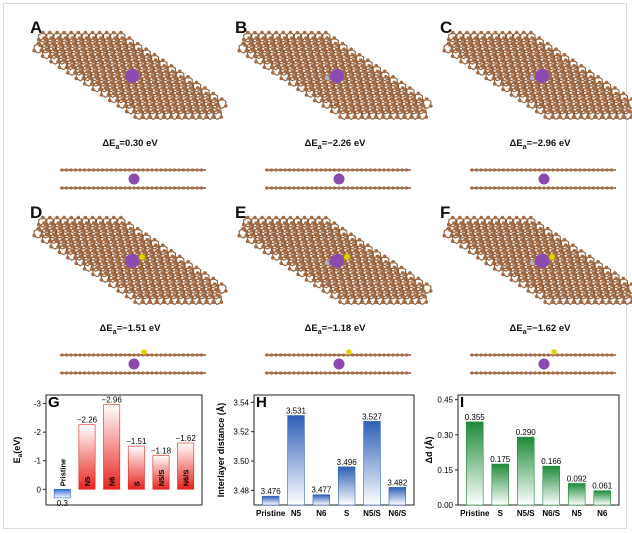  I want to click on data-label: 3.476, so click(271, 491).